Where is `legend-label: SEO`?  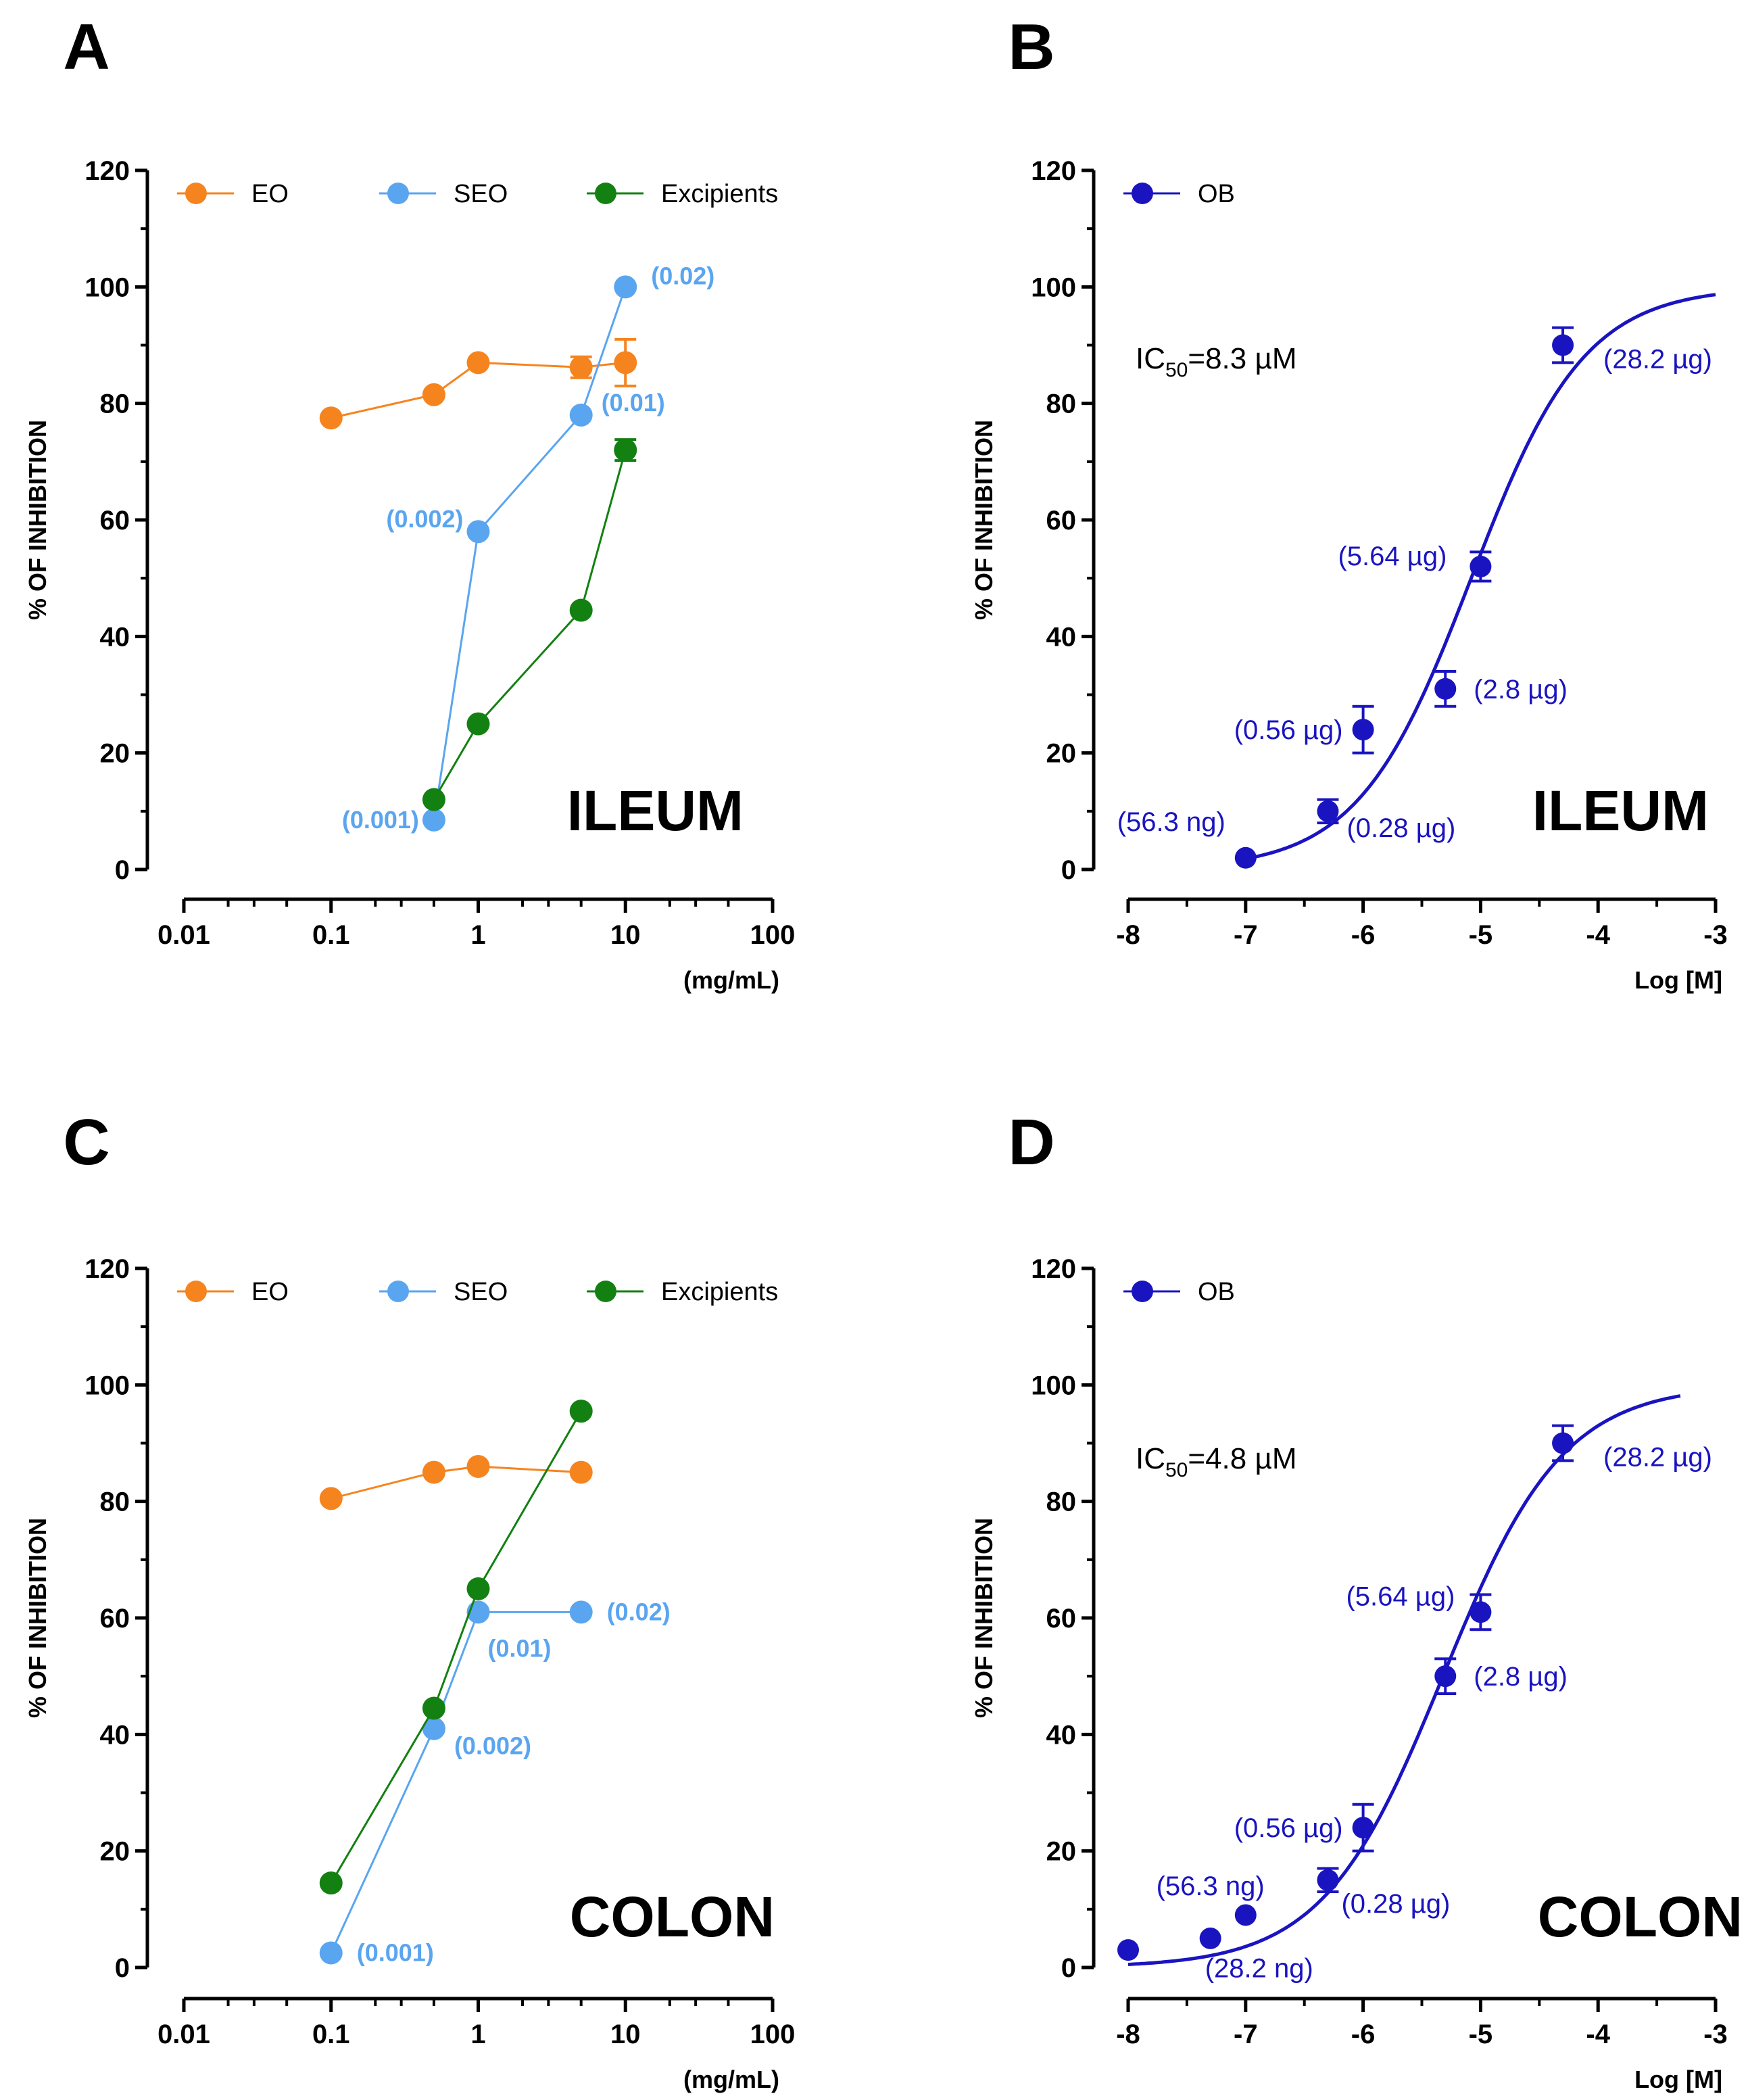
legend-label: SEO is located at coordinates (481, 194).